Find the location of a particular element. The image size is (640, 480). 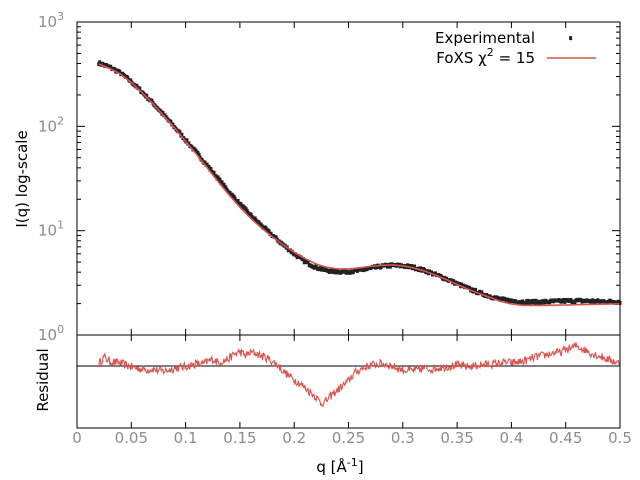

y-tick-label: 10² is located at coordinates (51, 124).